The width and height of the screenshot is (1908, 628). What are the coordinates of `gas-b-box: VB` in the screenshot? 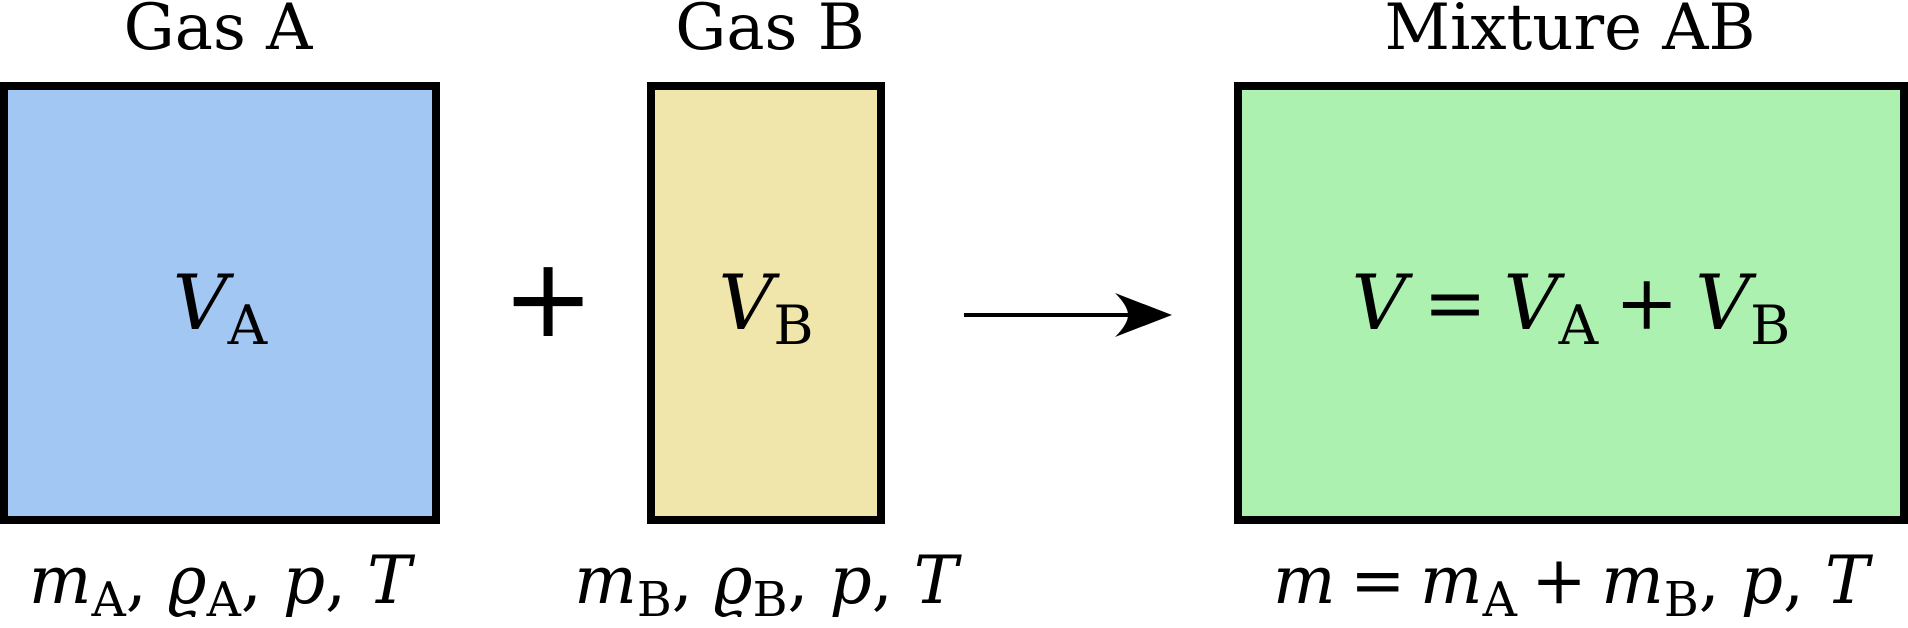 It's located at (766, 303).